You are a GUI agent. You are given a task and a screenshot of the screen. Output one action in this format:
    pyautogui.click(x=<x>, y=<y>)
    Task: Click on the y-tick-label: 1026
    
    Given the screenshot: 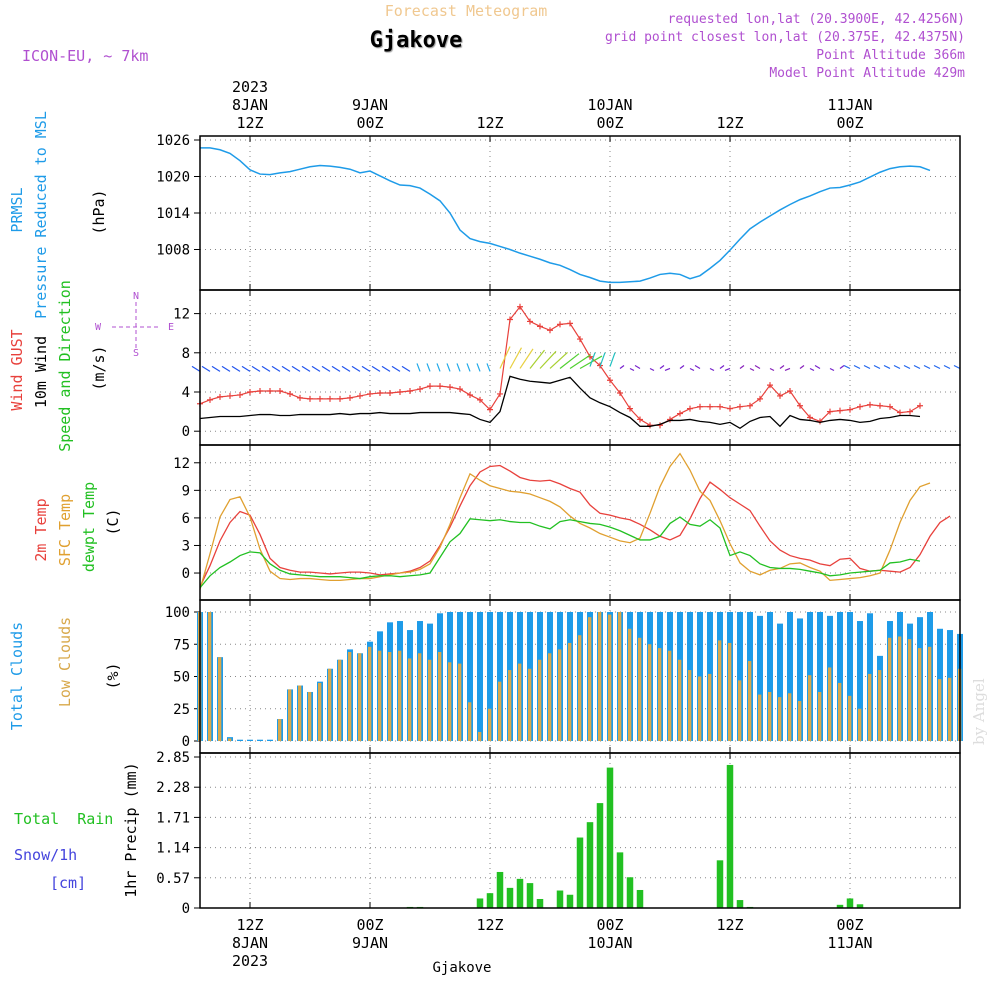 What is the action you would take?
    pyautogui.click(x=173, y=141)
    